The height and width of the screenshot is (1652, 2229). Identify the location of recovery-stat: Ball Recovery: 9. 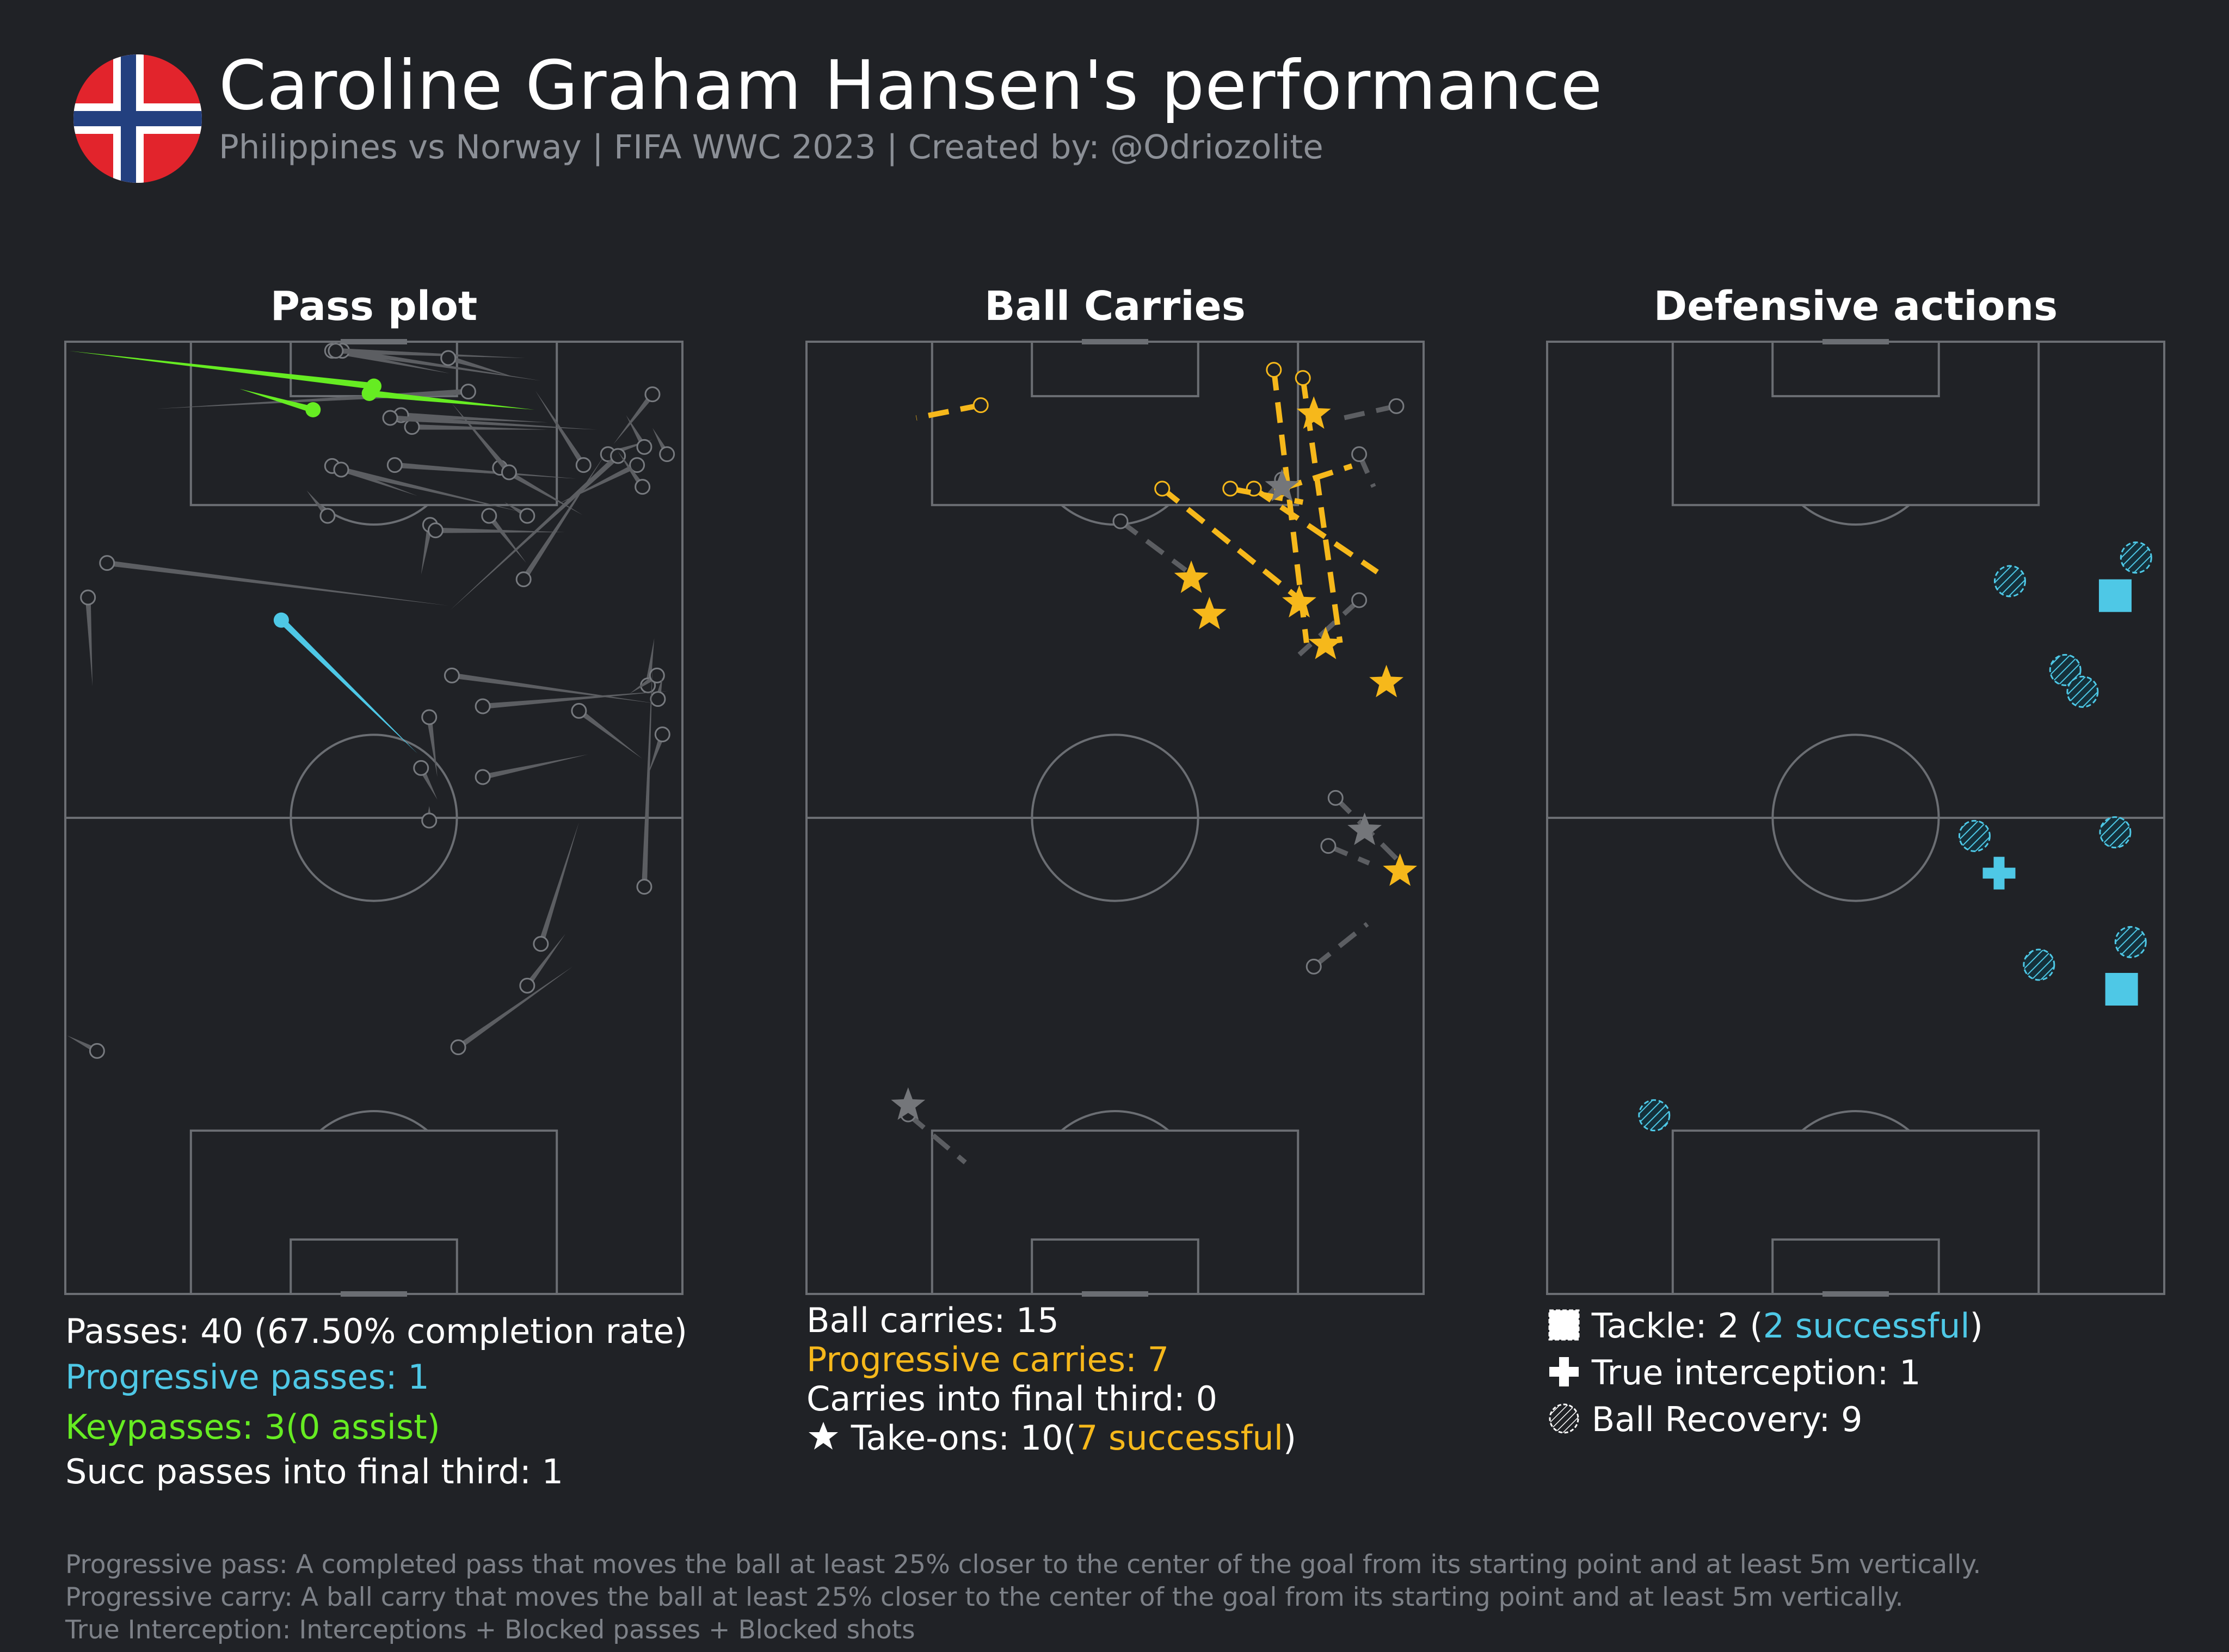
(1704, 1419).